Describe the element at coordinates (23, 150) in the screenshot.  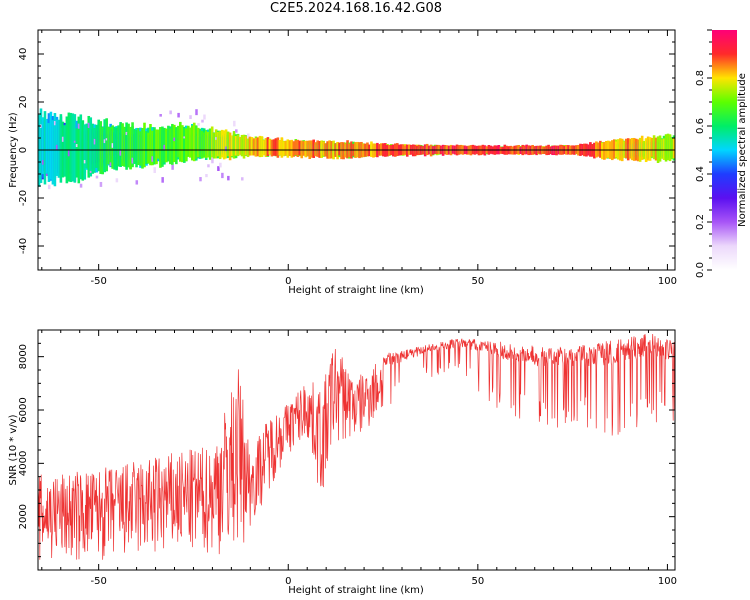
I see `y-tick-label: 0` at that location.